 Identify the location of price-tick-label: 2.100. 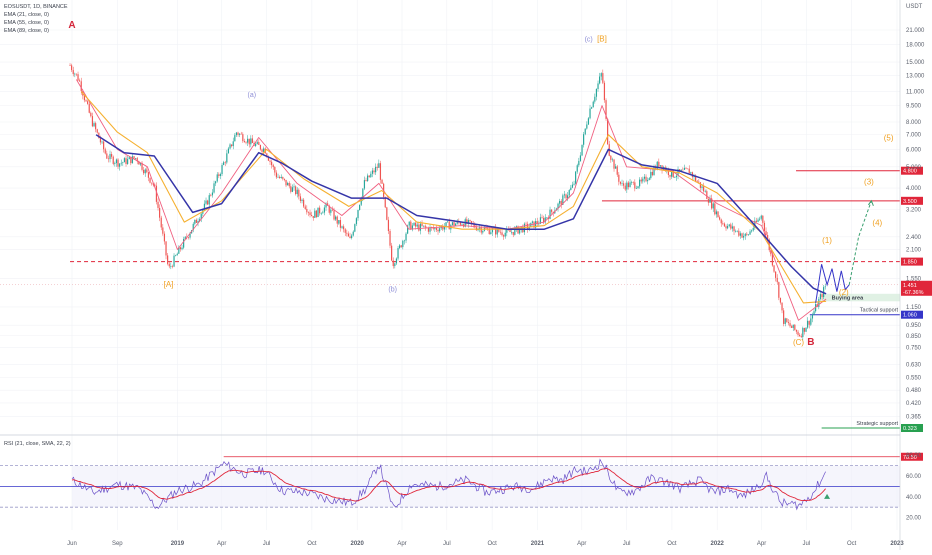
(914, 251).